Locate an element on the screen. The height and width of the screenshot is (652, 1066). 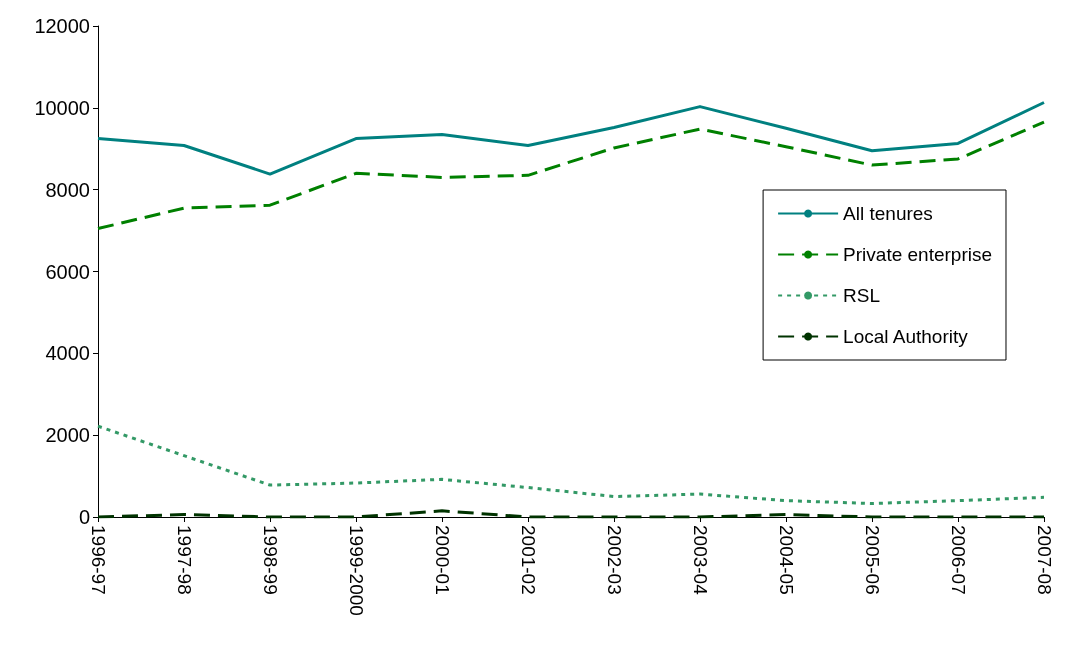
legend-label: RSL is located at coordinates (862, 295).